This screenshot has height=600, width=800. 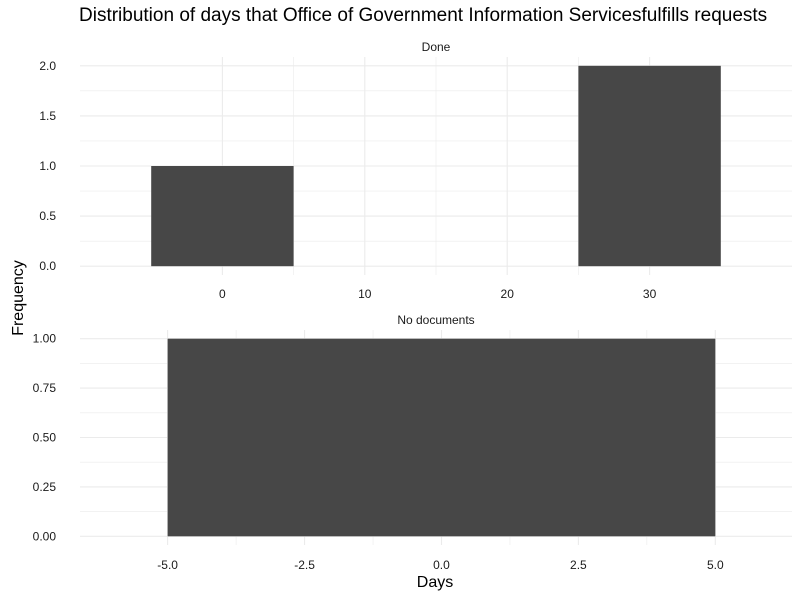 What do you see at coordinates (47, 216) in the screenshot?
I see `y-tick-label: 0.5` at bounding box center [47, 216].